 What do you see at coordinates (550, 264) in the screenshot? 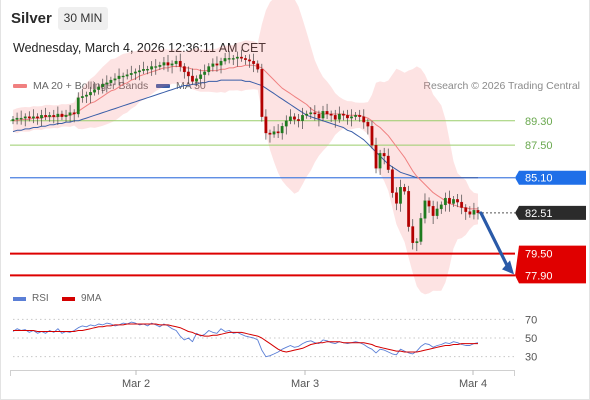
I see `support-price-tag` at bounding box center [550, 264].